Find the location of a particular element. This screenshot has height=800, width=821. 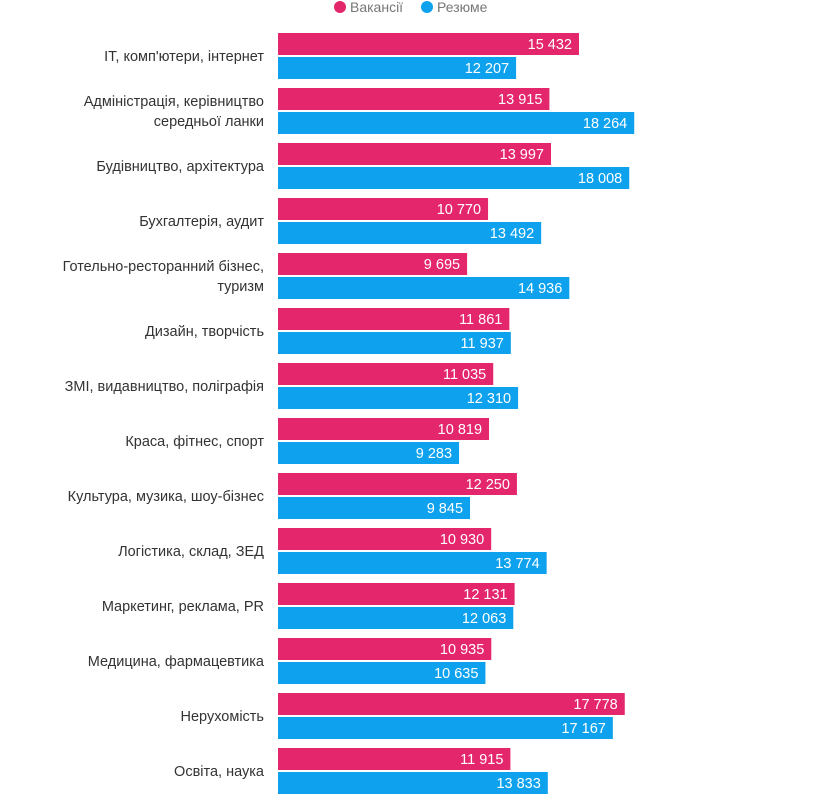

data-label-resumes: 14 936 is located at coordinates (540, 289).